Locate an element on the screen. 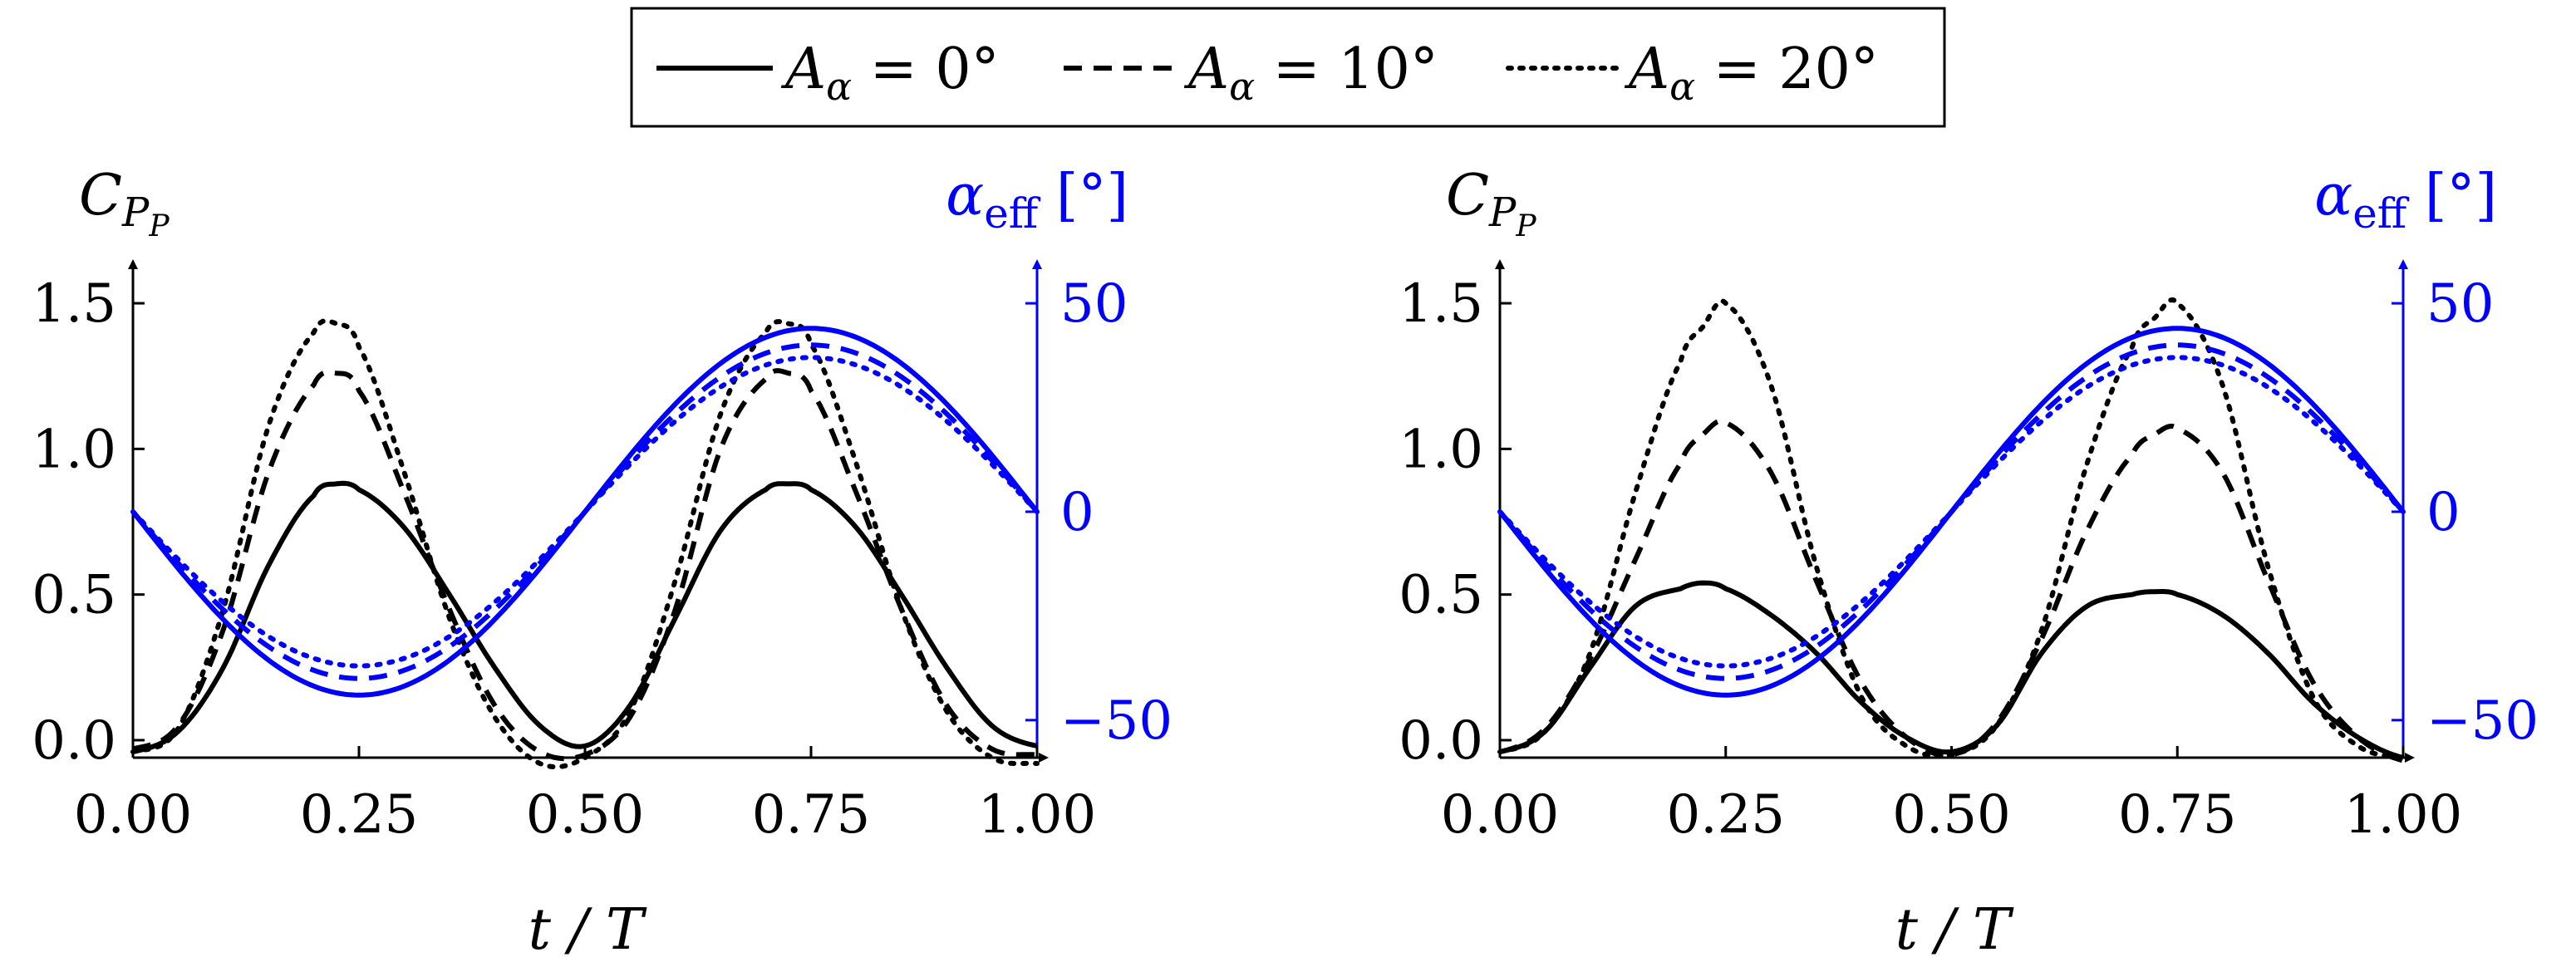 This screenshot has height=967, width=2576. legend-label-1: Aα = 10° is located at coordinates (1310, 73).